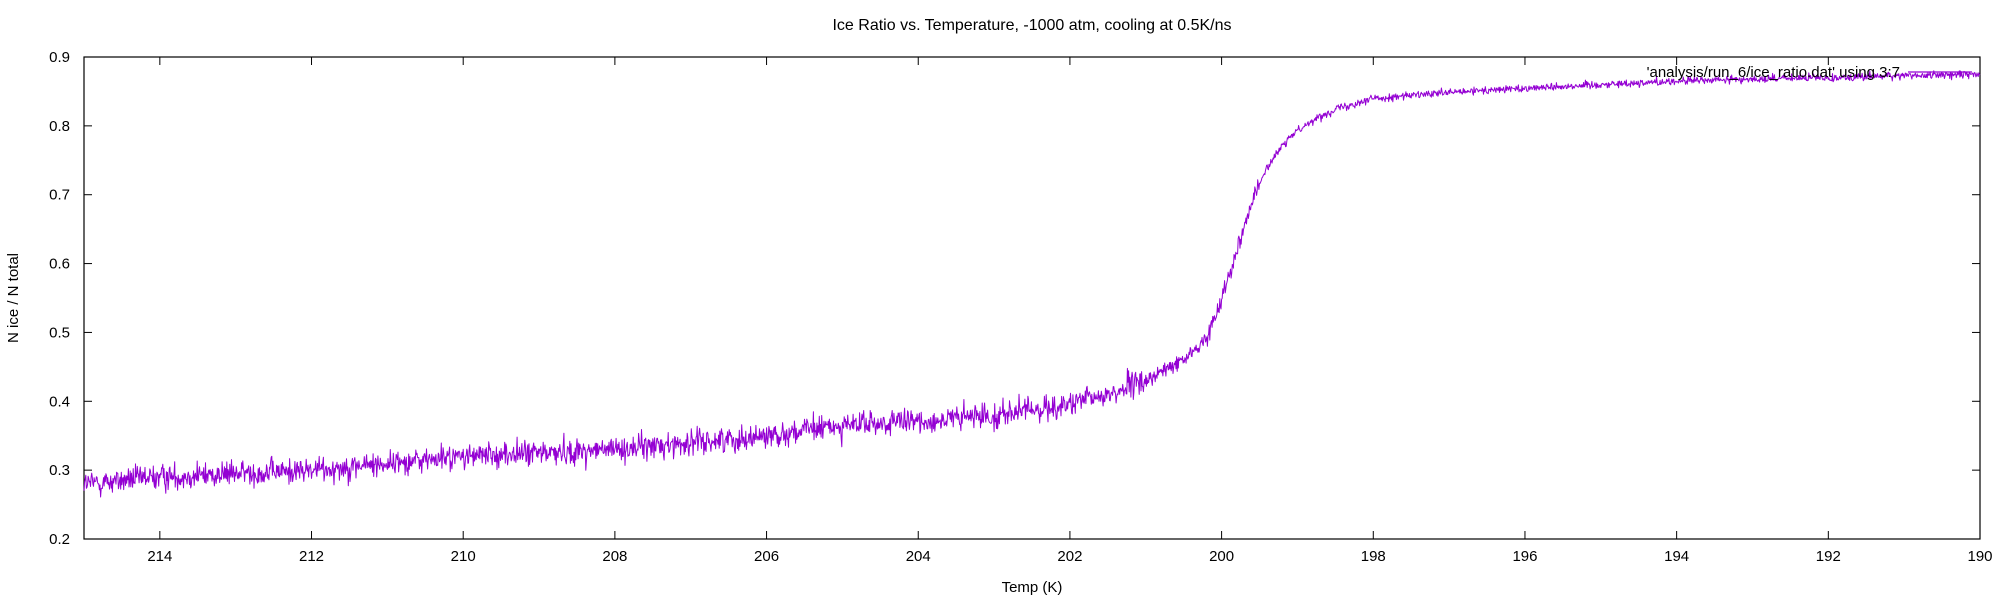  Describe the element at coordinates (59, 126) in the screenshot. I see `y-tick-label: 0.8` at that location.